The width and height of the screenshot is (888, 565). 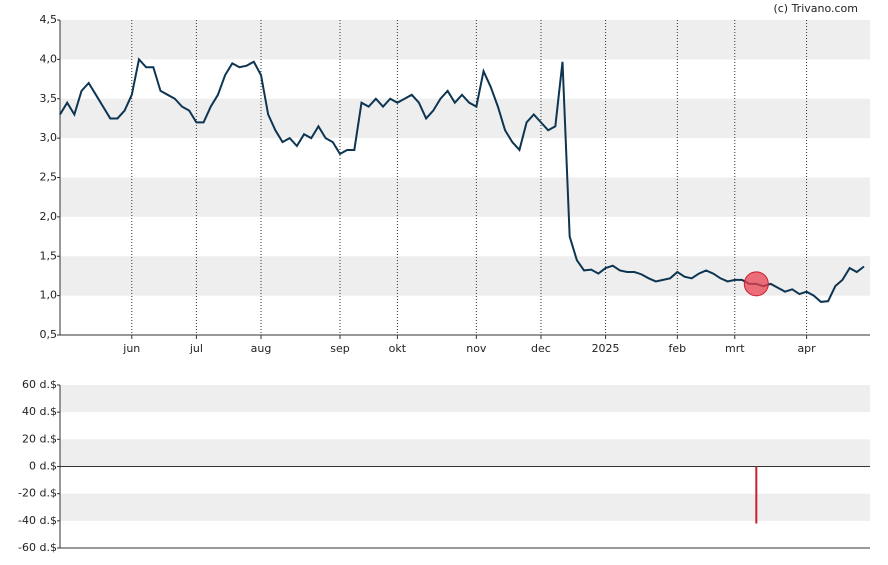 I want to click on y-tick-label: 4,5, so click(x=49, y=19).